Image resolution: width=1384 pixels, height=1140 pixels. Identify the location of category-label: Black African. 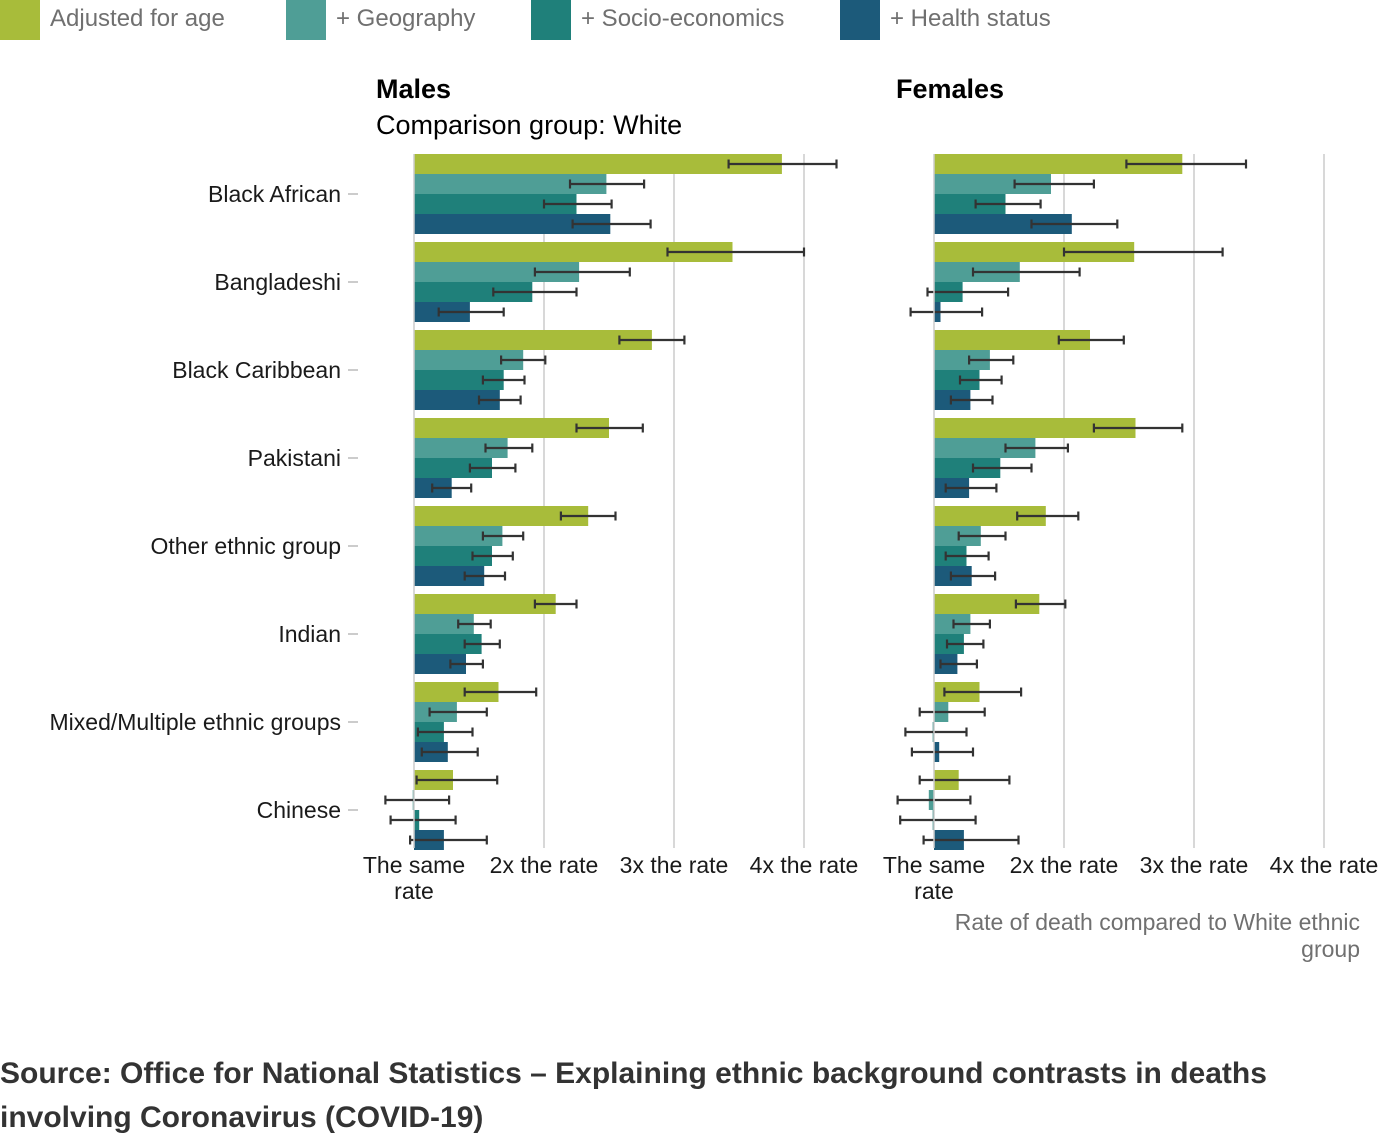
(274, 194).